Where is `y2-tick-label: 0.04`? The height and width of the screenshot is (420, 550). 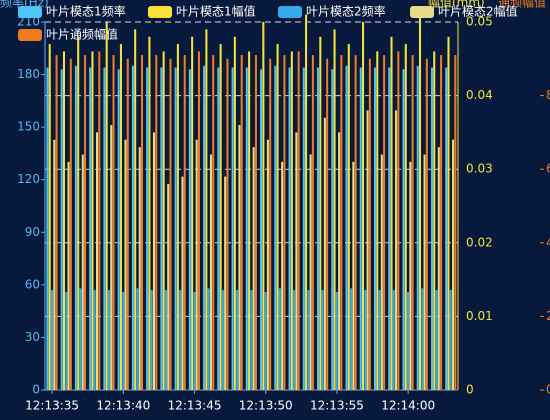 y2-tick-label: 0.04 is located at coordinates (479, 95).